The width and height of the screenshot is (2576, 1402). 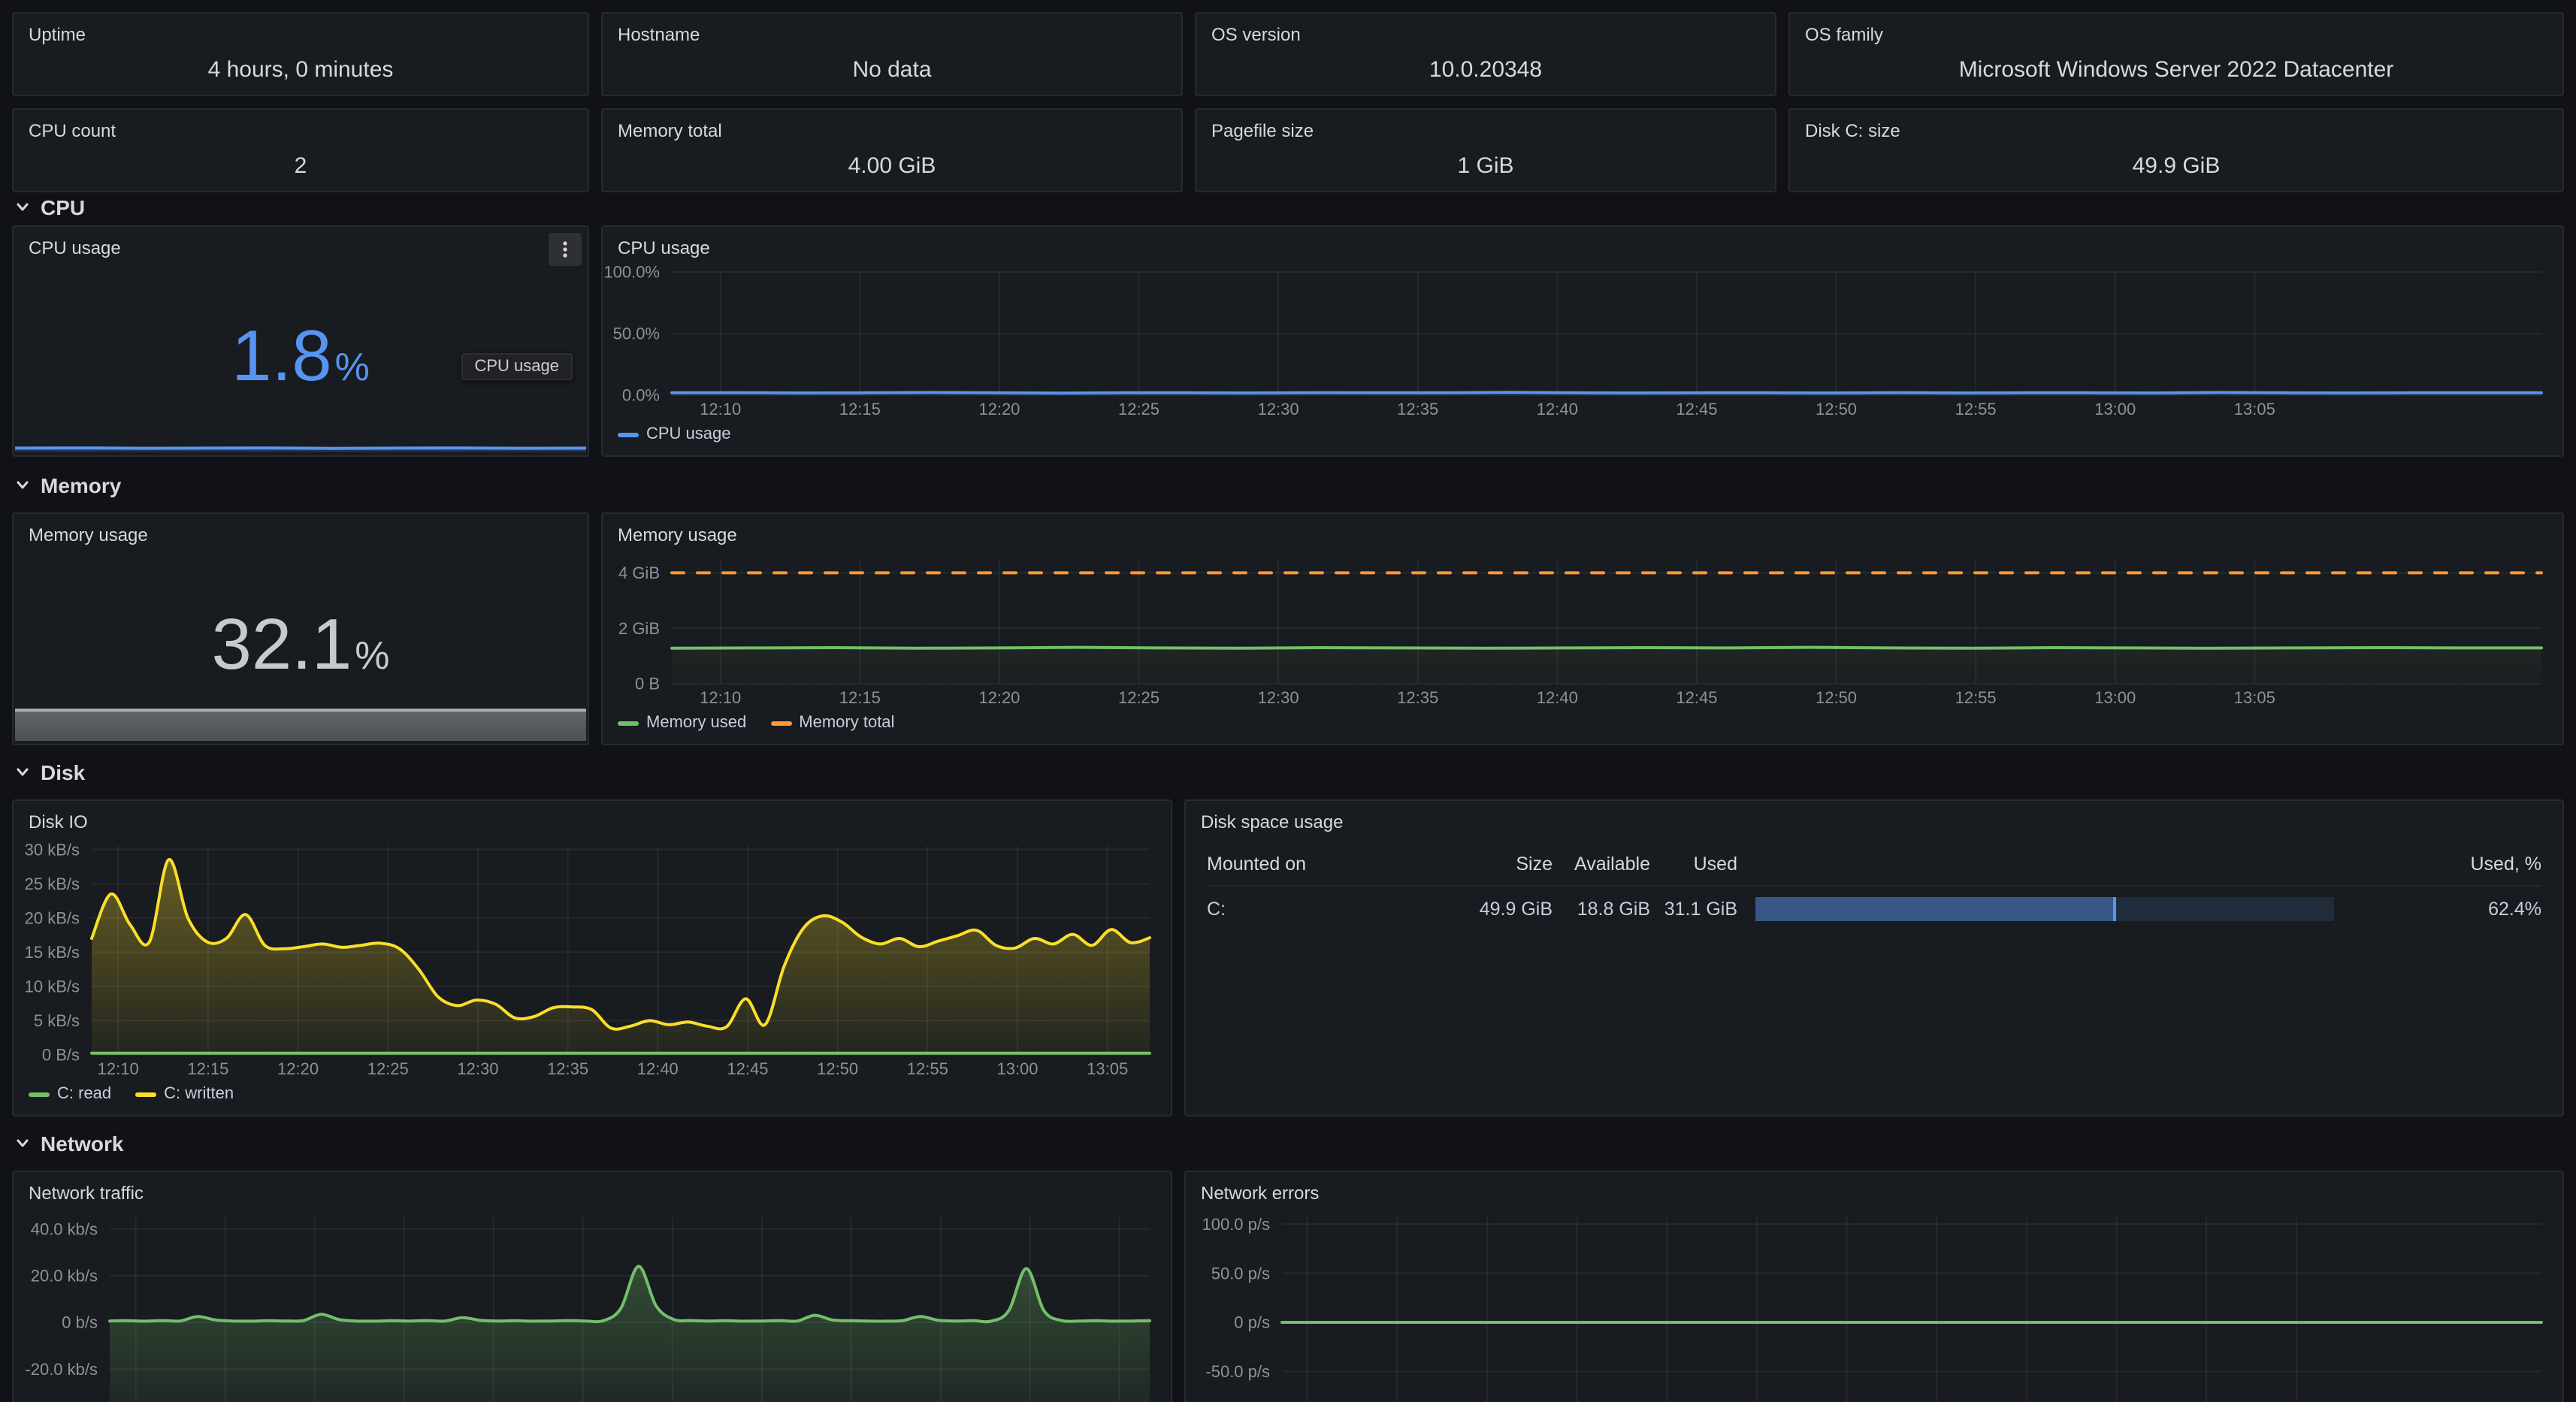 I want to click on panel-title: CPU count, so click(x=72, y=130).